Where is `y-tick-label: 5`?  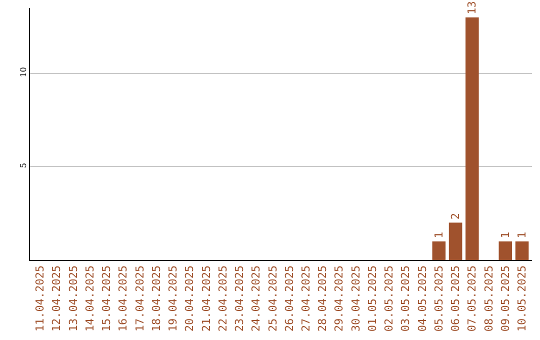 y-tick-label: 5 is located at coordinates (23, 165).